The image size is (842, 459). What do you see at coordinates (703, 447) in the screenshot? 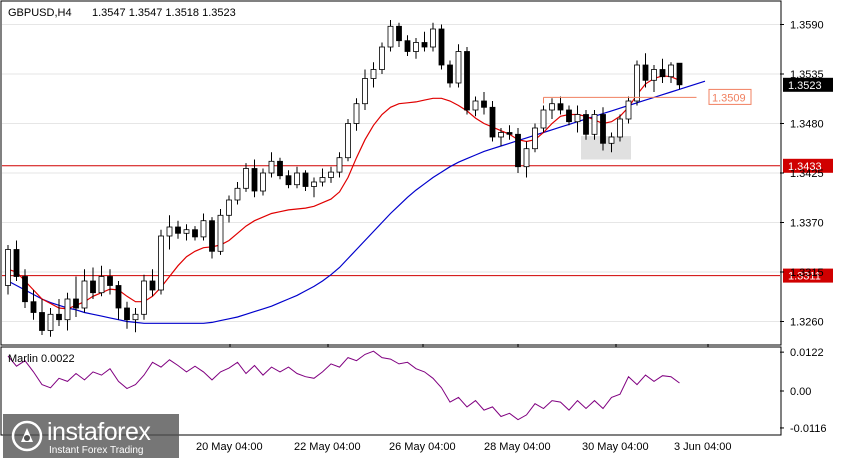
I see `time-label: 3 Jun 04:00` at bounding box center [703, 447].